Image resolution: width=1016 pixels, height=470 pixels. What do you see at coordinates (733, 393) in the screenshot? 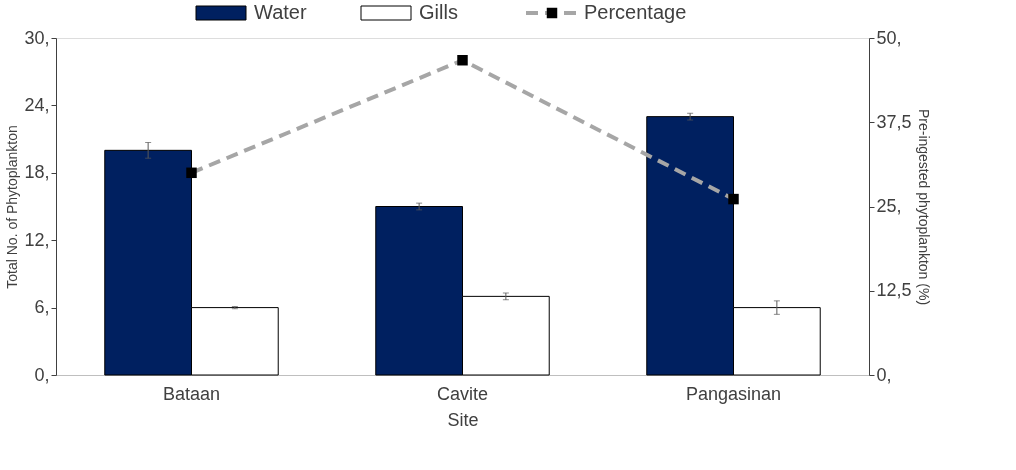
I see `x-tick-label: Pangasinan` at bounding box center [733, 393].